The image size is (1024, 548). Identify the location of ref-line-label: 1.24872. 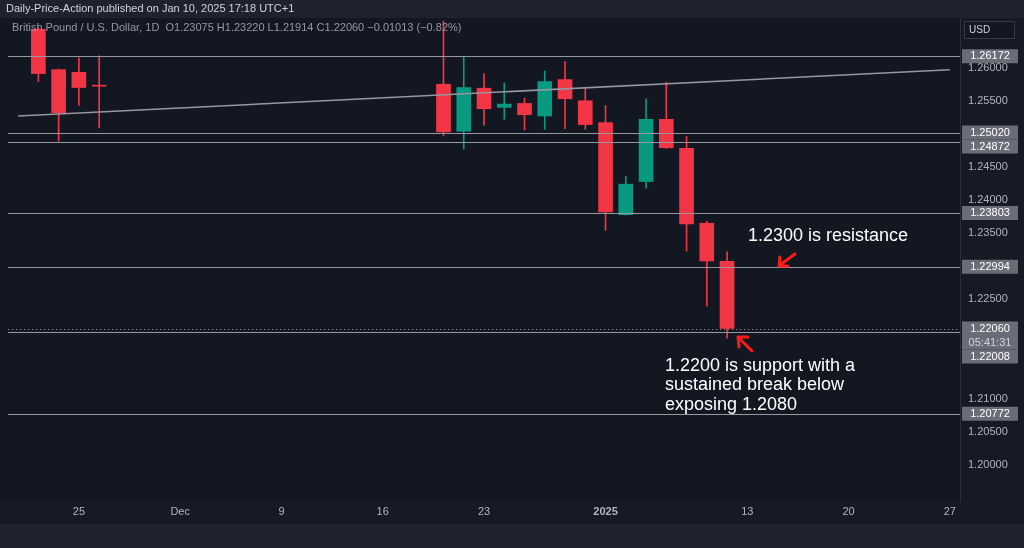
(990, 145).